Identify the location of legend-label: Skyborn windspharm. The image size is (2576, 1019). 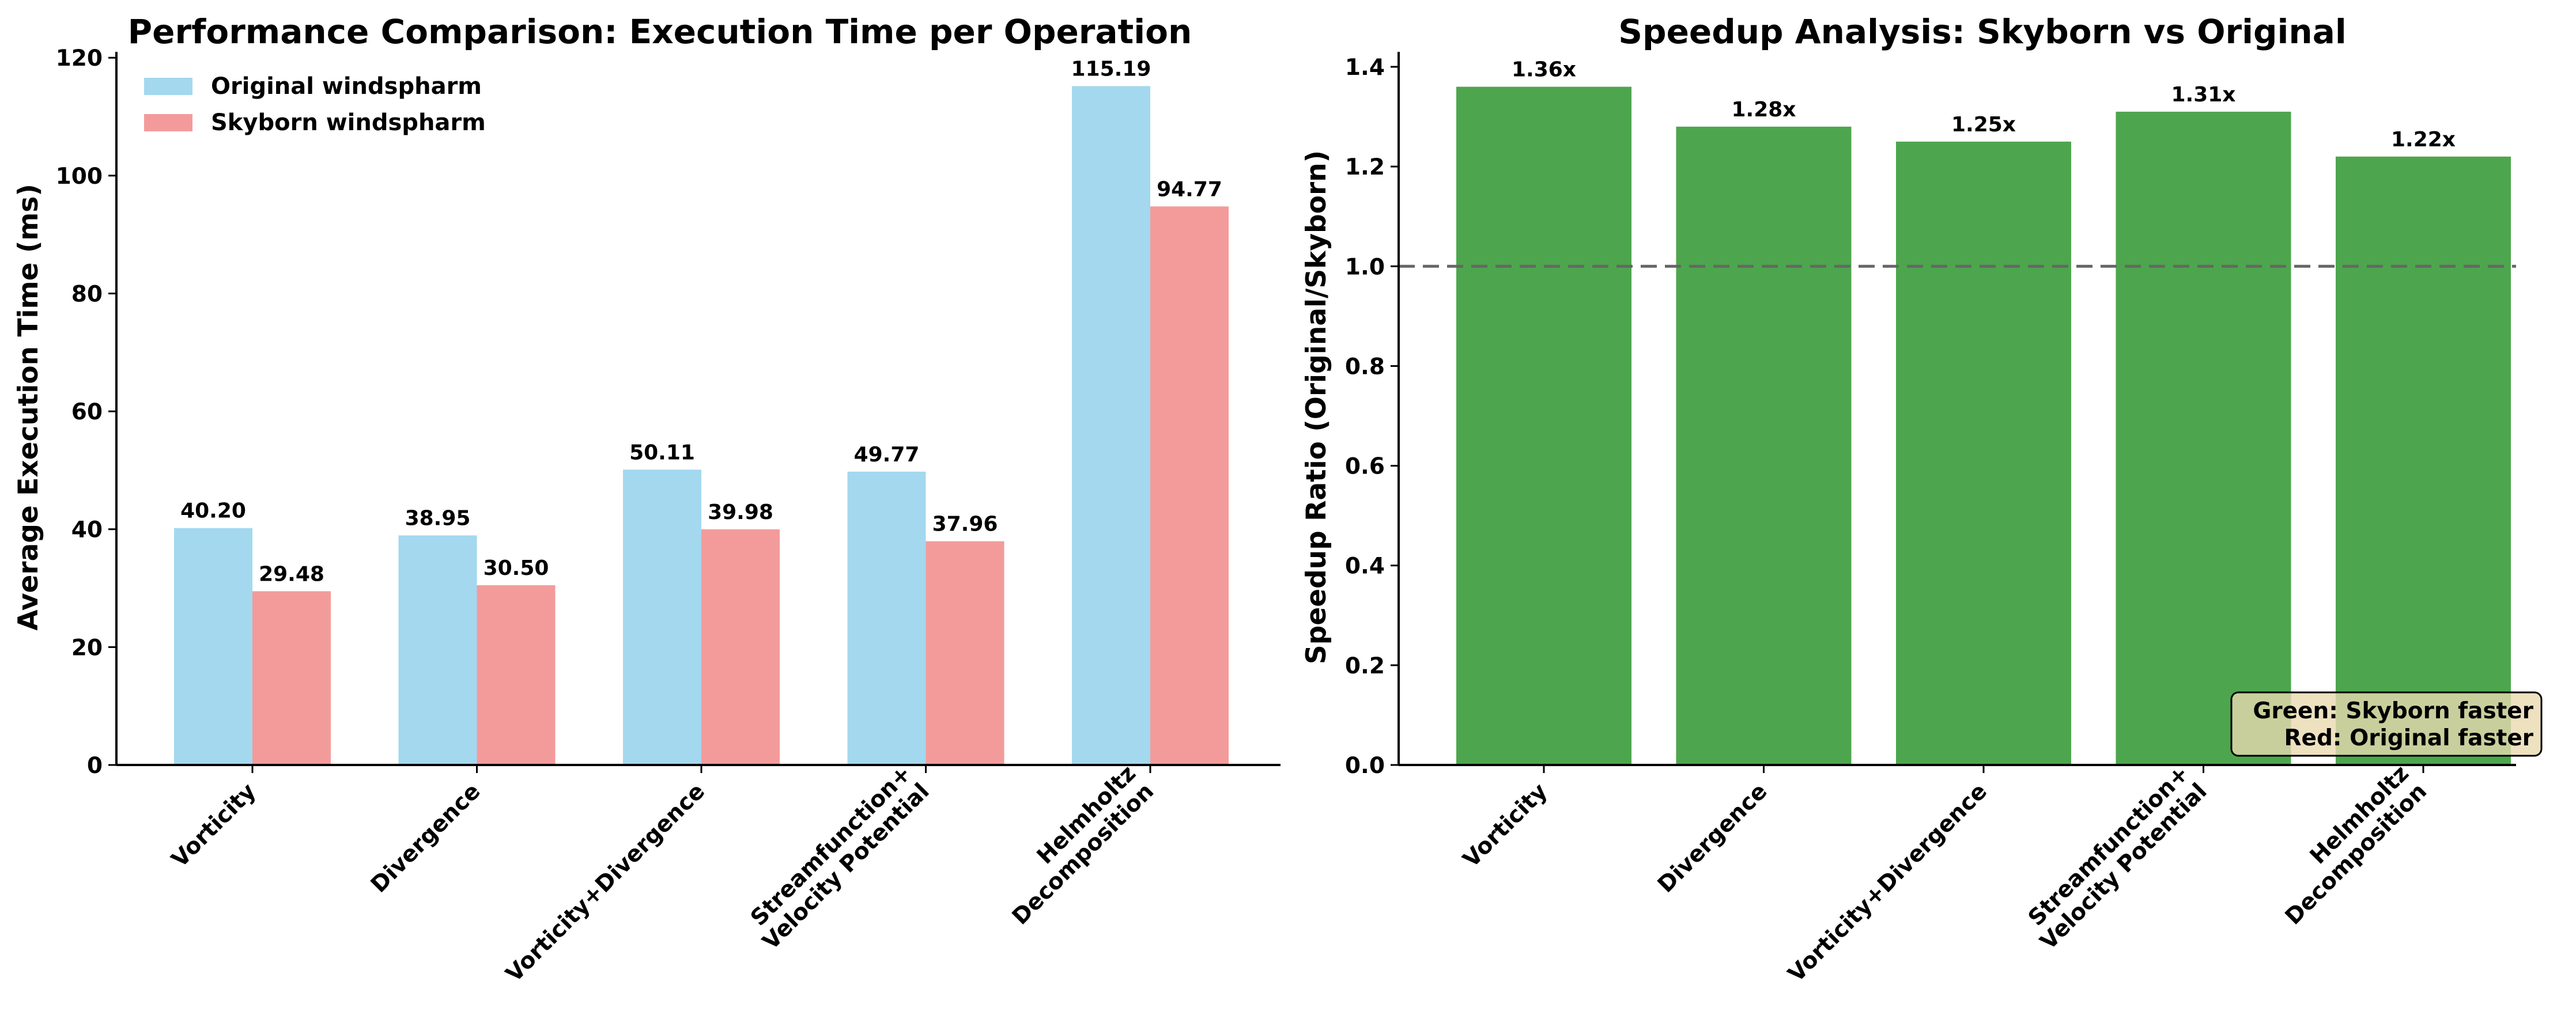
(348, 122).